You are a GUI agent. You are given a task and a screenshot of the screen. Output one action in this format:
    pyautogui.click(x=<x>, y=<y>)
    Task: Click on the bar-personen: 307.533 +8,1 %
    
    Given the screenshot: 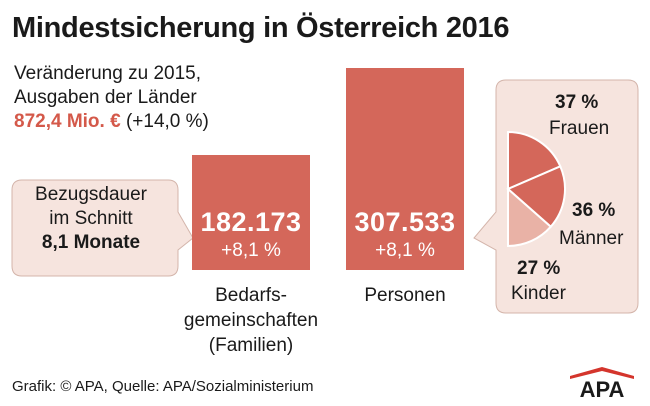 What is the action you would take?
    pyautogui.click(x=405, y=169)
    